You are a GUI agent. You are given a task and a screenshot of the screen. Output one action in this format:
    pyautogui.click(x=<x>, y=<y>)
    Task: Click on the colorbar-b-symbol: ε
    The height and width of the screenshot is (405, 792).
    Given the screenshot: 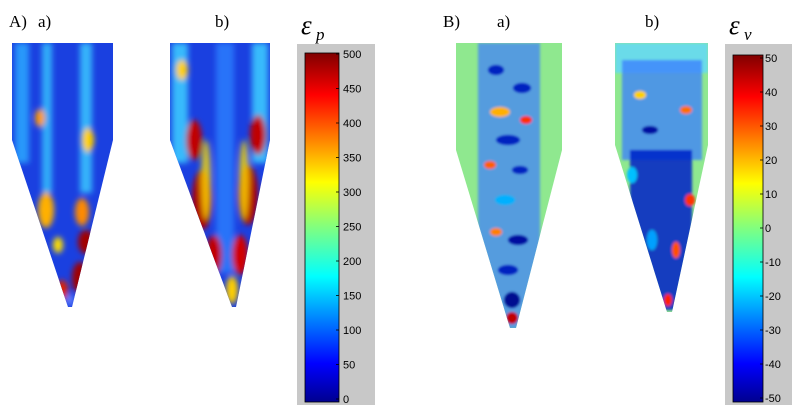 What is the action you would take?
    pyautogui.click(x=734, y=25)
    